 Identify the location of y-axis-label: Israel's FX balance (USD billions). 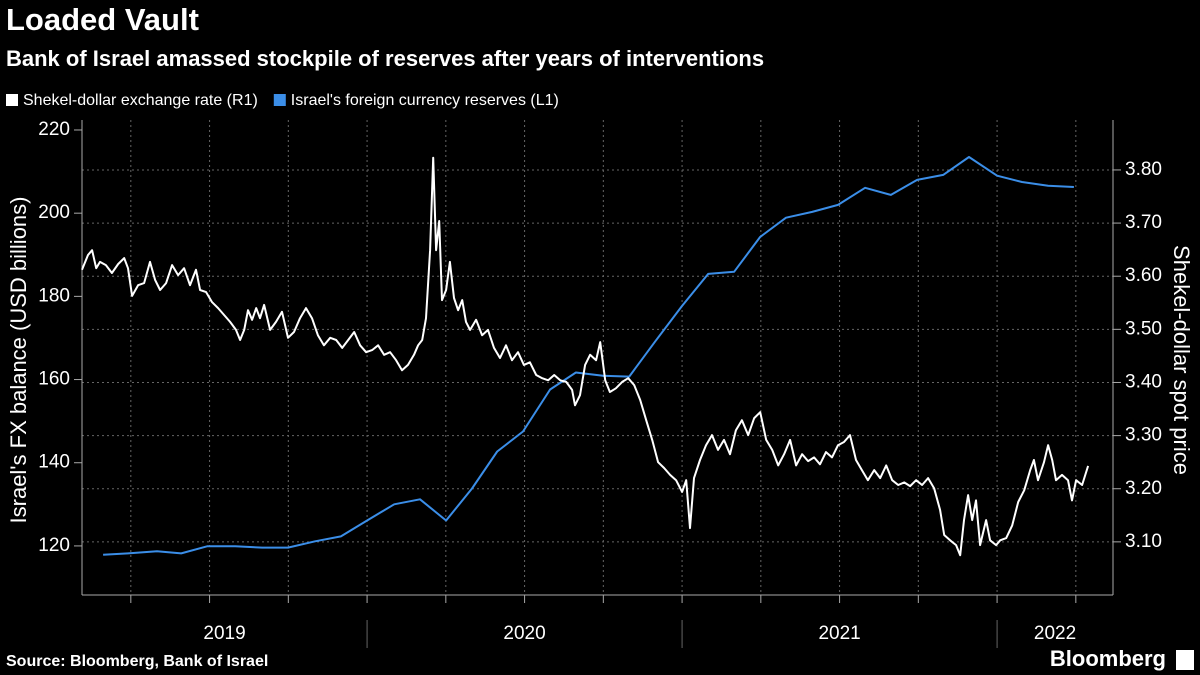
(18, 360).